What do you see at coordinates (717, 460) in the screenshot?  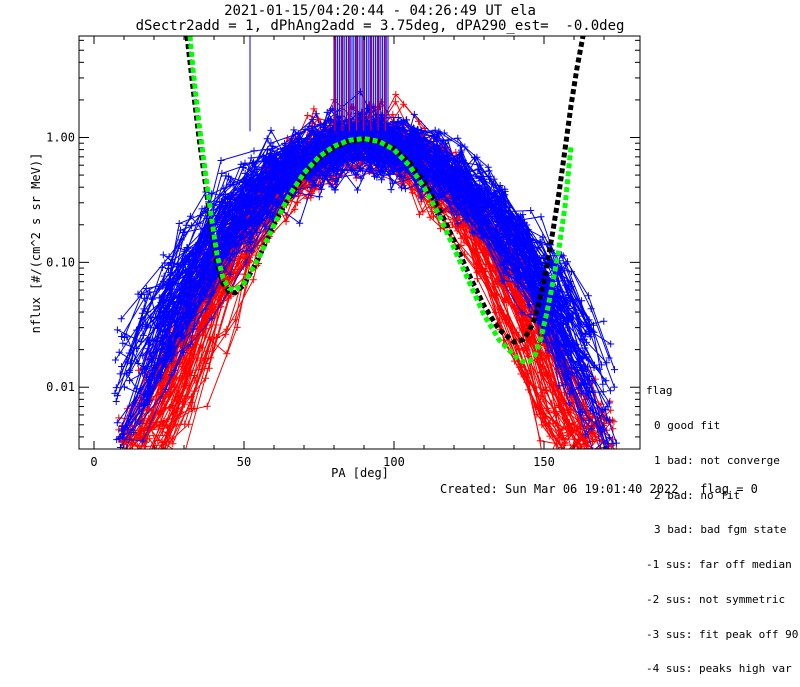 I see `flag-legend-item: 1 bad: not converge` at bounding box center [717, 460].